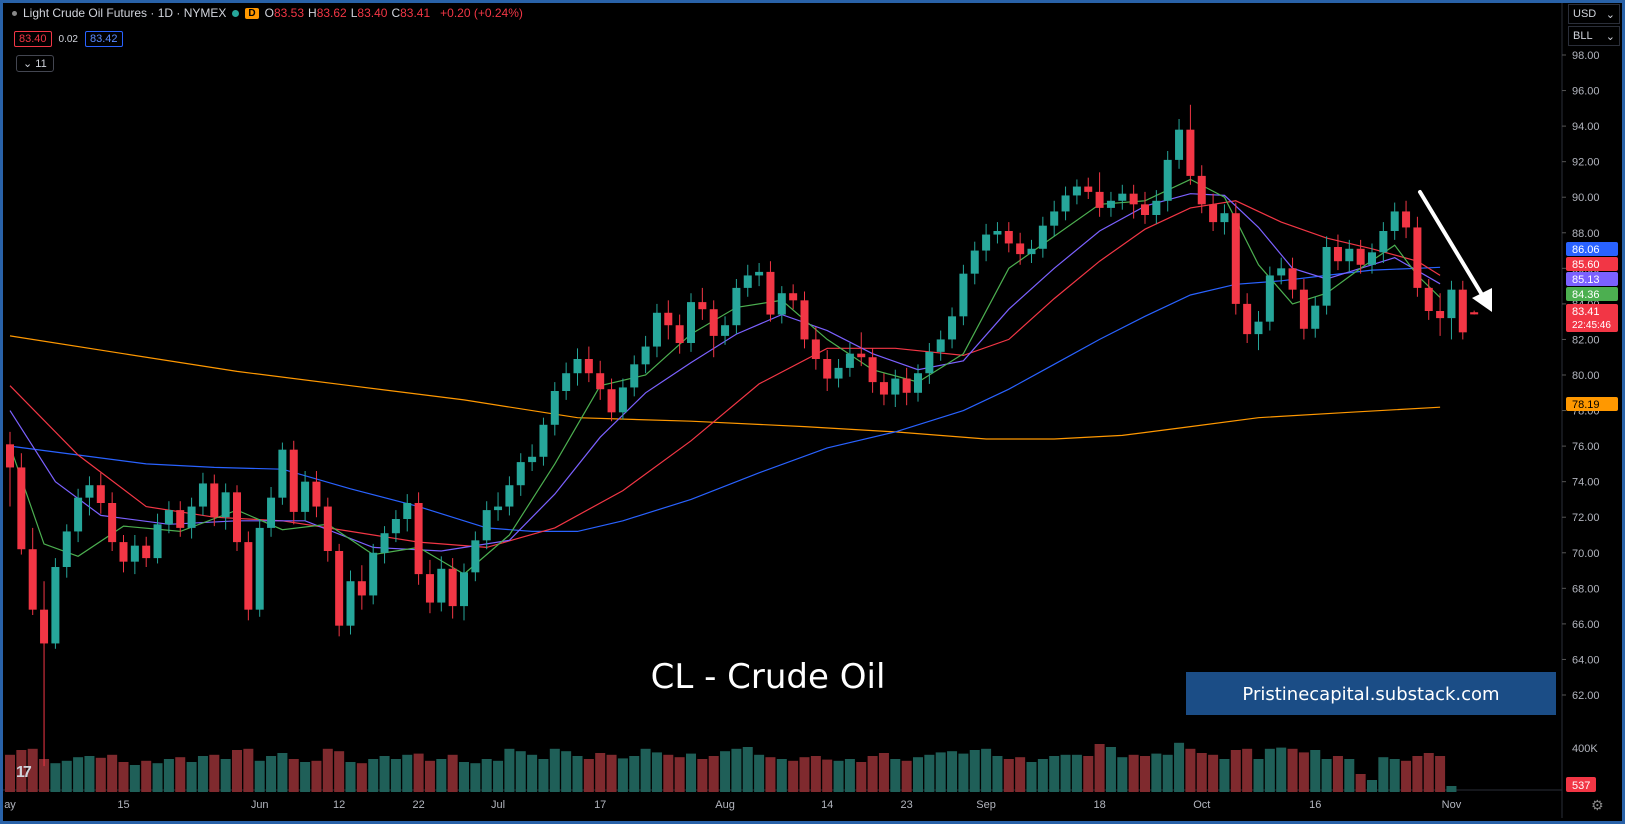 The image size is (1625, 824). Describe the element at coordinates (354, 13) in the screenshot. I see `ohlc-key: L` at that location.